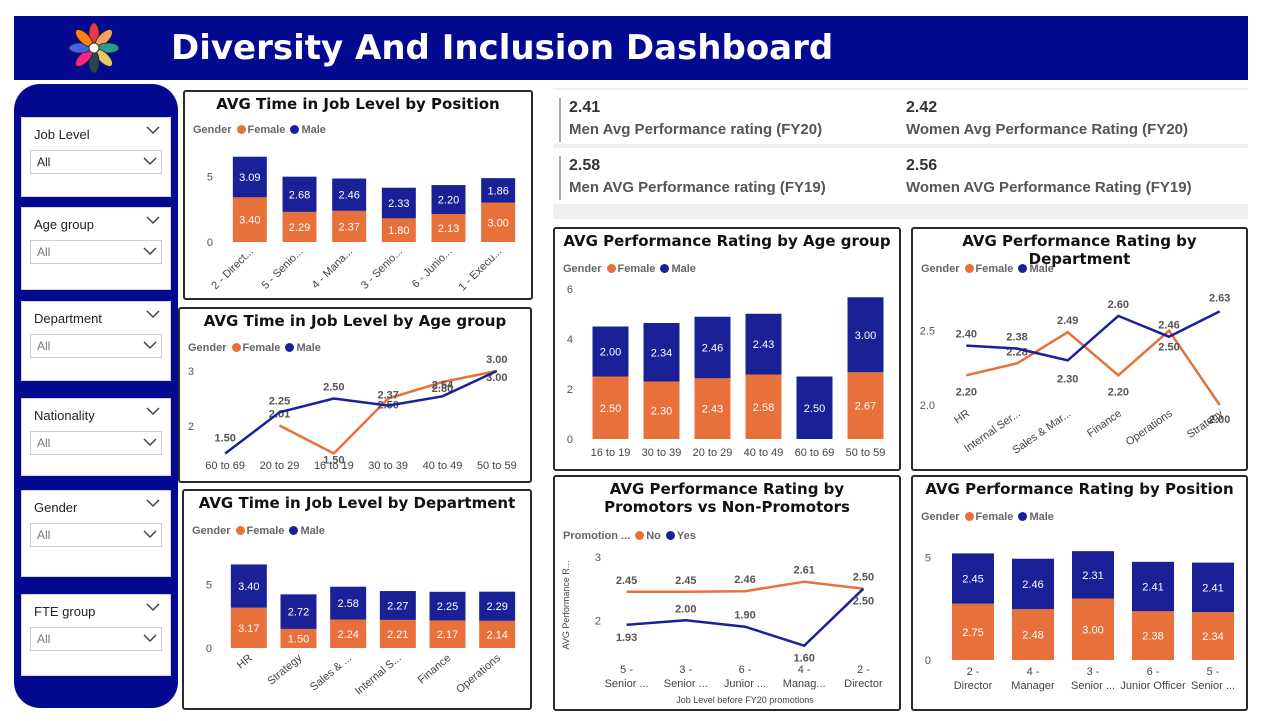  I want to click on data-label: 2.30, so click(661, 411).